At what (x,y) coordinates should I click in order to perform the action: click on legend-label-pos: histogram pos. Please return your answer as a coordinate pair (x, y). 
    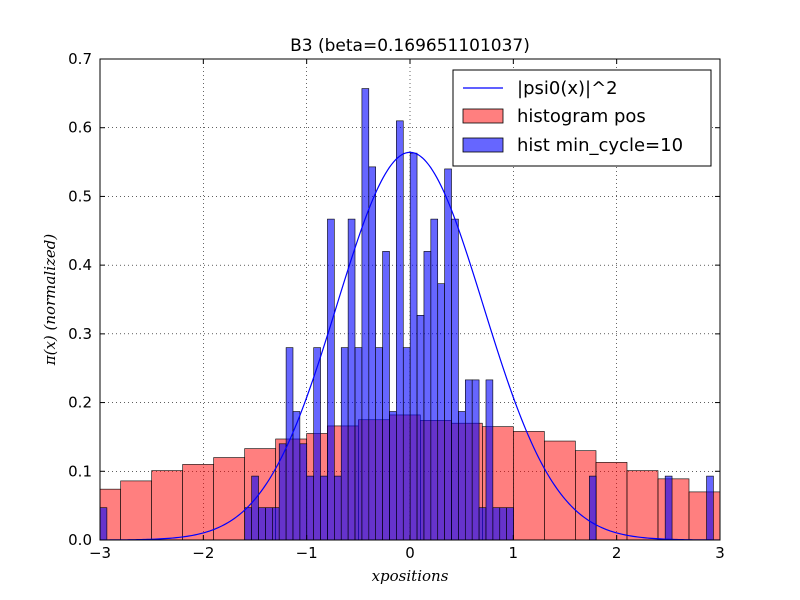
    Looking at the image, I should click on (581, 116).